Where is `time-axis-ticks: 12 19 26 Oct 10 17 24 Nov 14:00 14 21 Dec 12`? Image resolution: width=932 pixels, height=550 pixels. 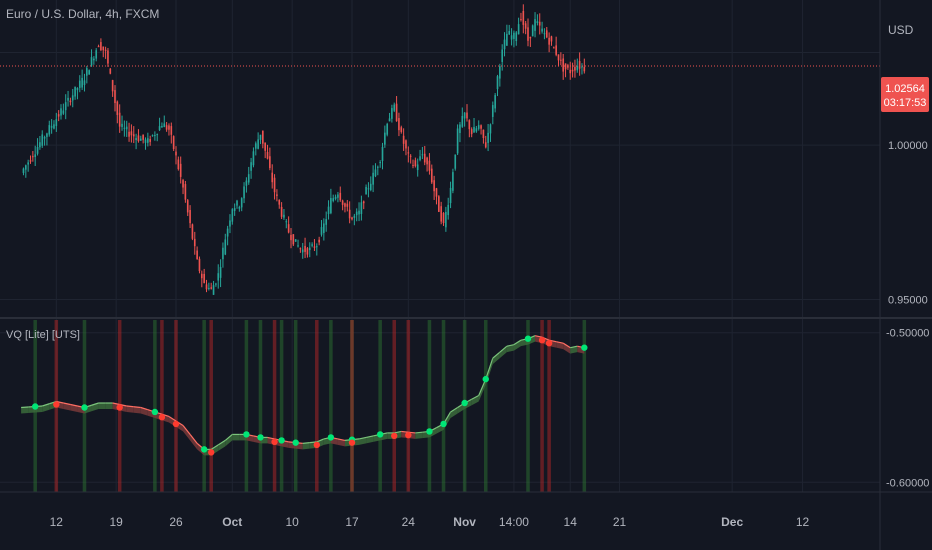
time-axis-ticks: 12 19 26 Oct 10 17 24 Nov 14:00 14 21 Dec 12 is located at coordinates (430, 522).